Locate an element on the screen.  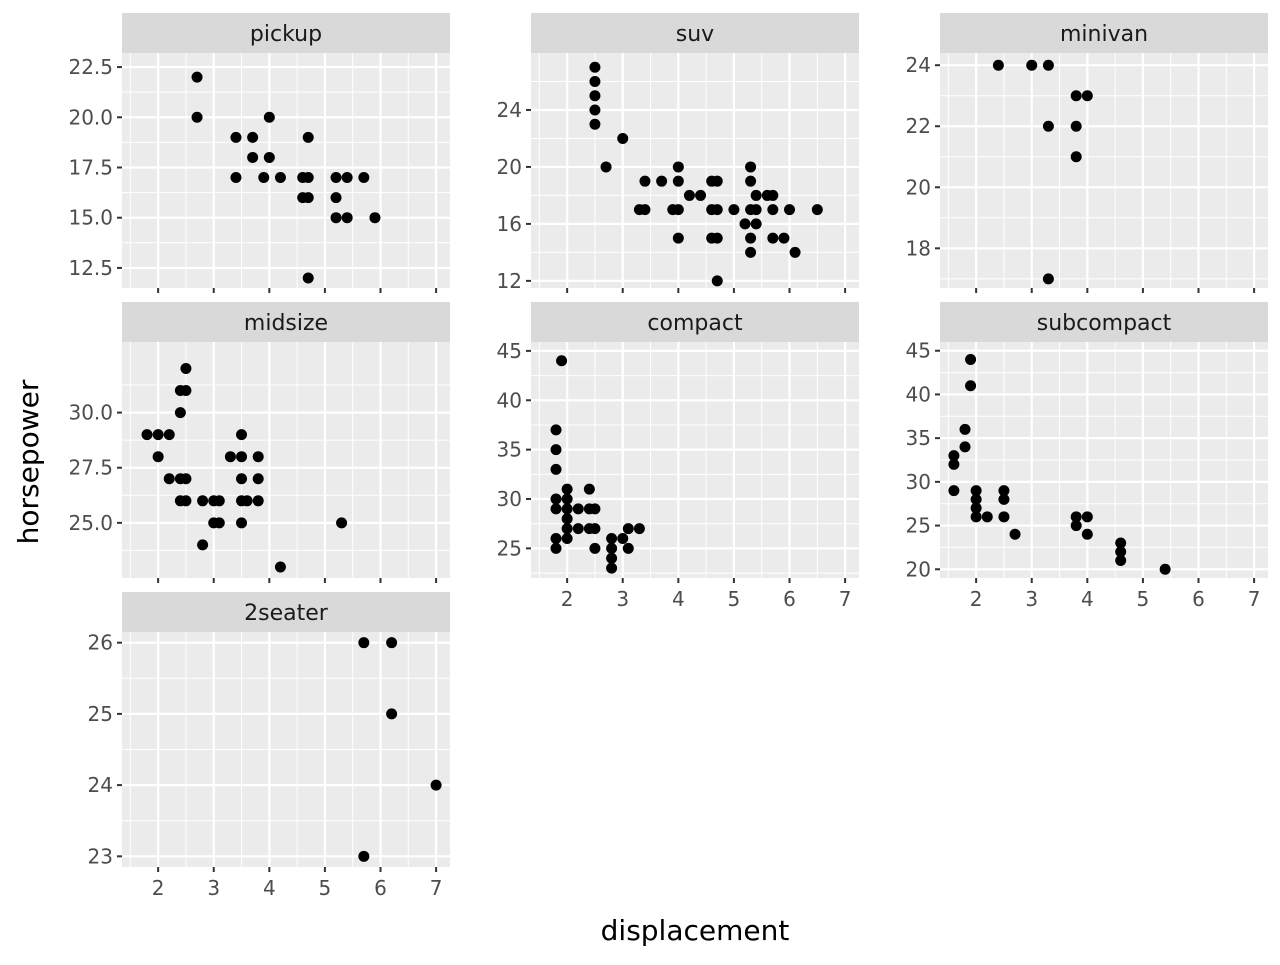
facet-panel-suv: suv 12 16 20 24 is located at coordinates (678, 153).